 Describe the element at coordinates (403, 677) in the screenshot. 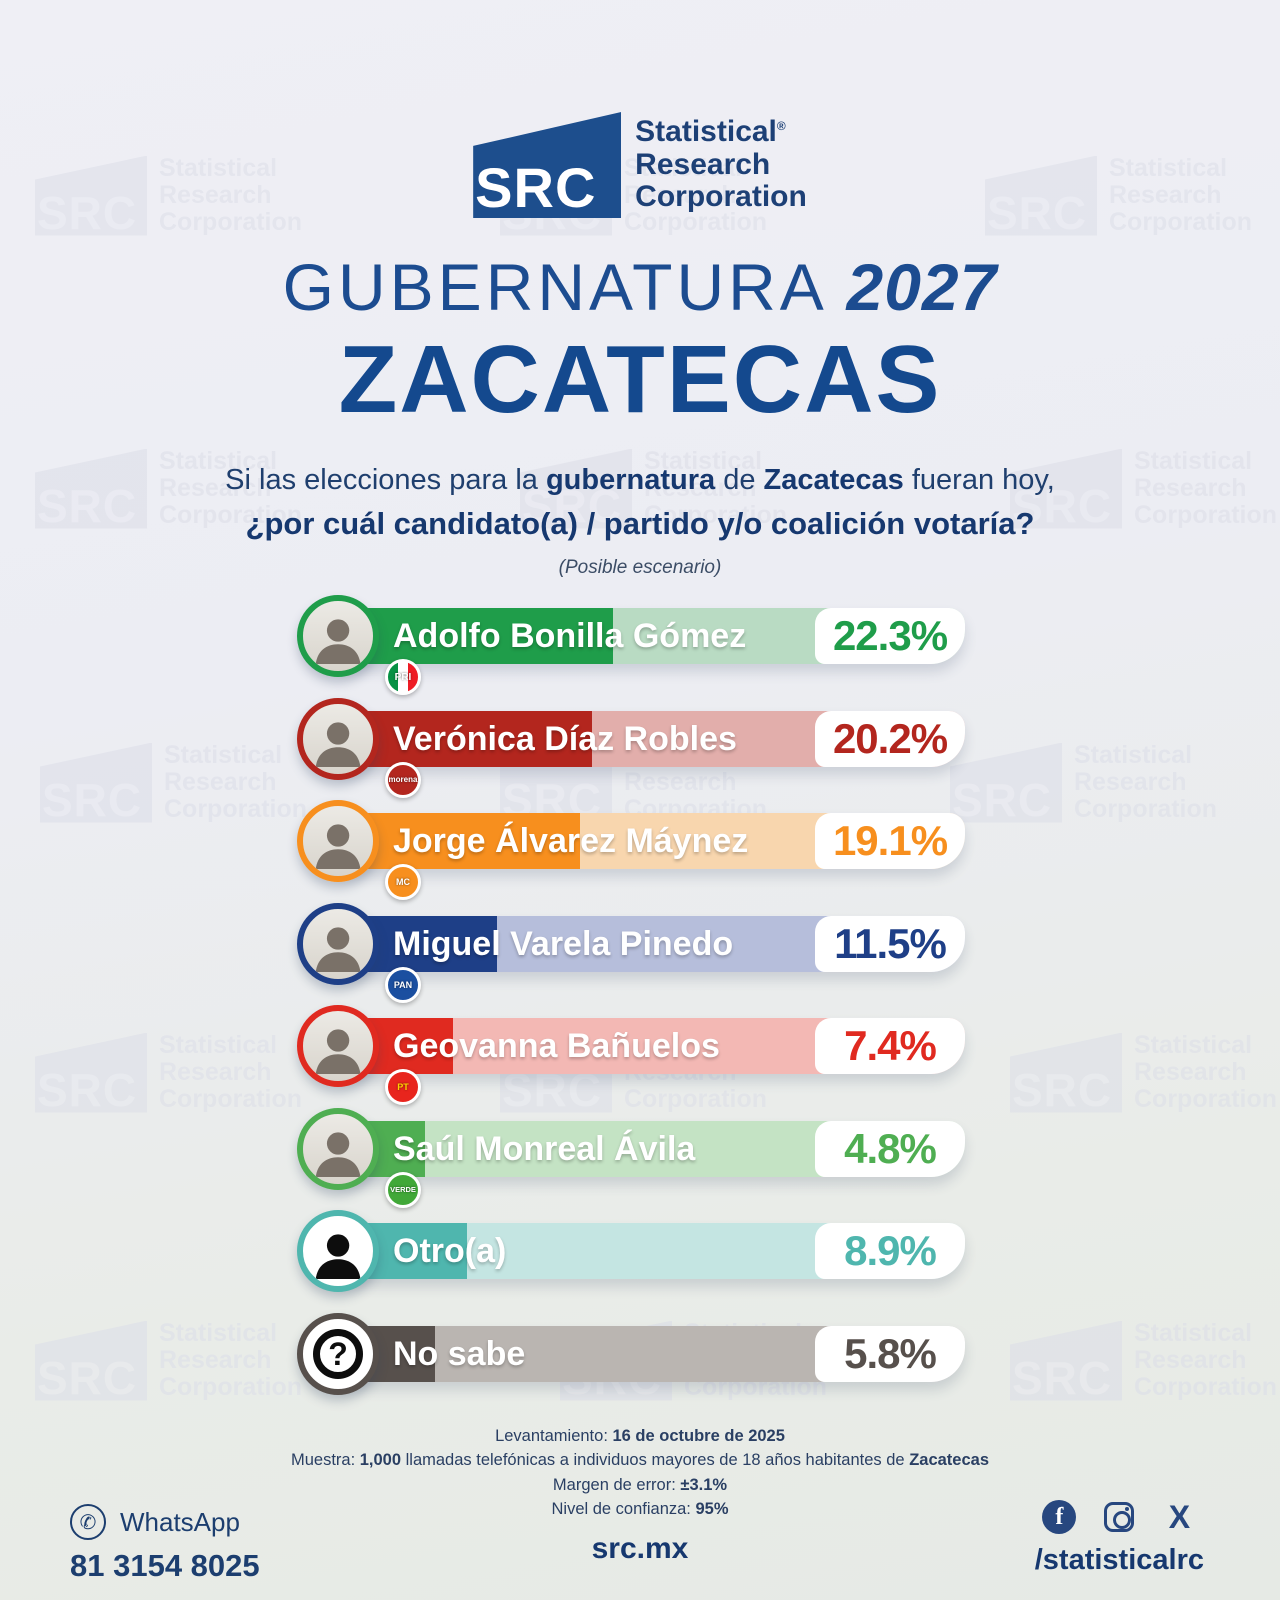

I see `party-badge: PRI` at that location.